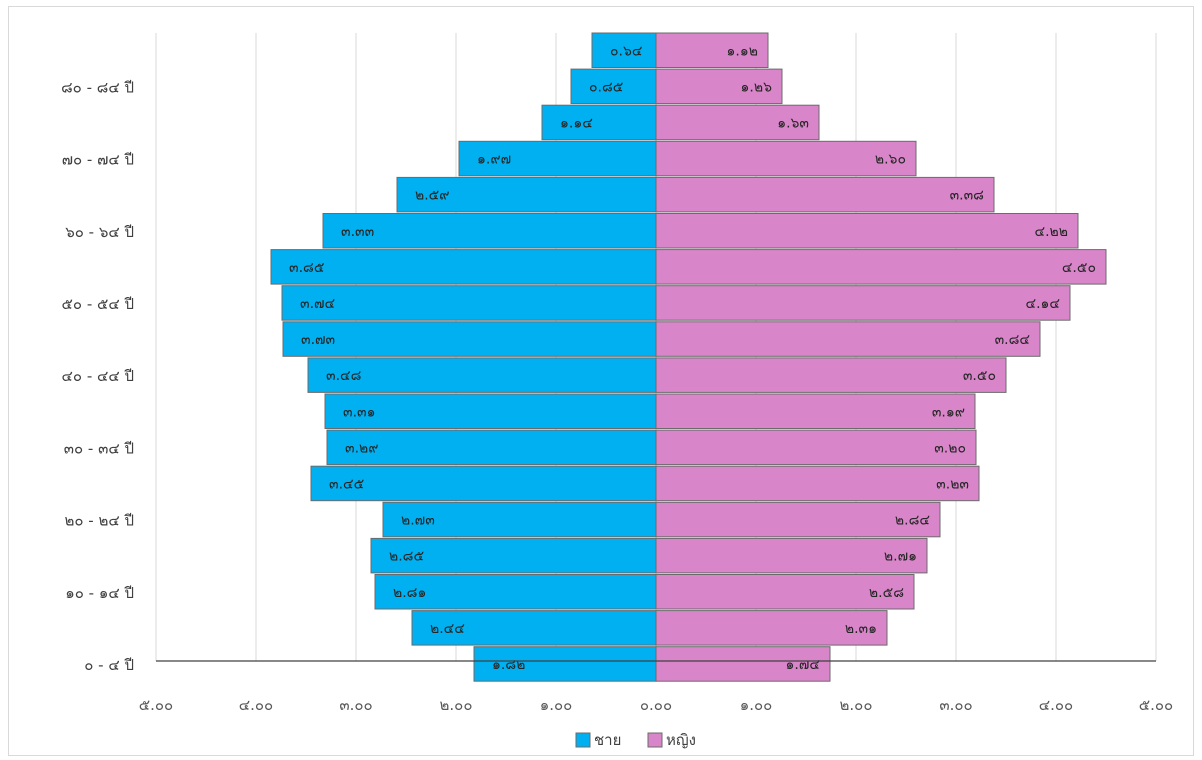 Image resolution: width=1202 pixels, height=760 pixels. What do you see at coordinates (681, 740) in the screenshot?
I see `legend-label-female: หญิง` at bounding box center [681, 740].